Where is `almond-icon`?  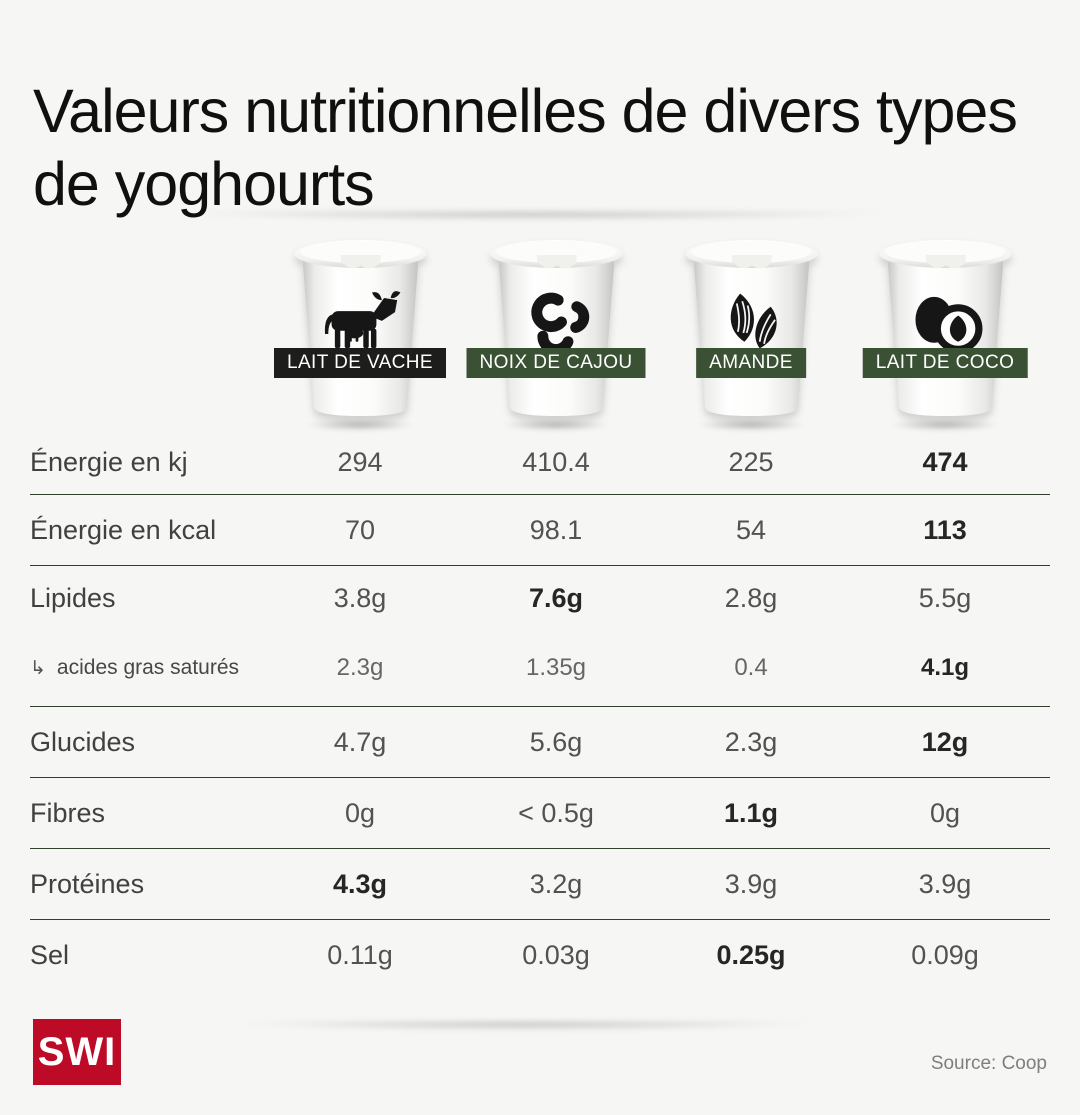 almond-icon is located at coordinates (753, 321).